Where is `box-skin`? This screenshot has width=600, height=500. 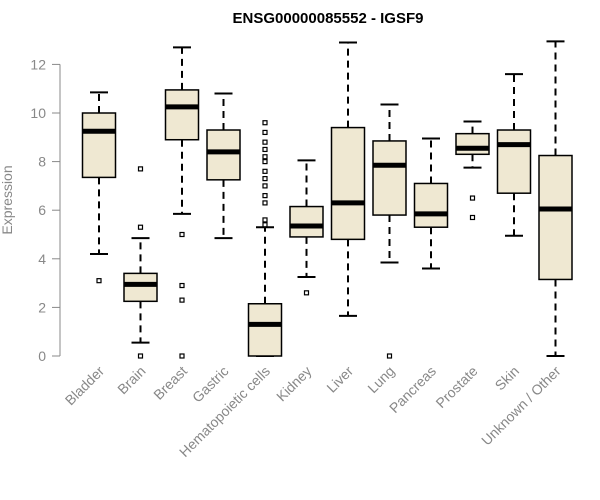 box-skin is located at coordinates (514, 155).